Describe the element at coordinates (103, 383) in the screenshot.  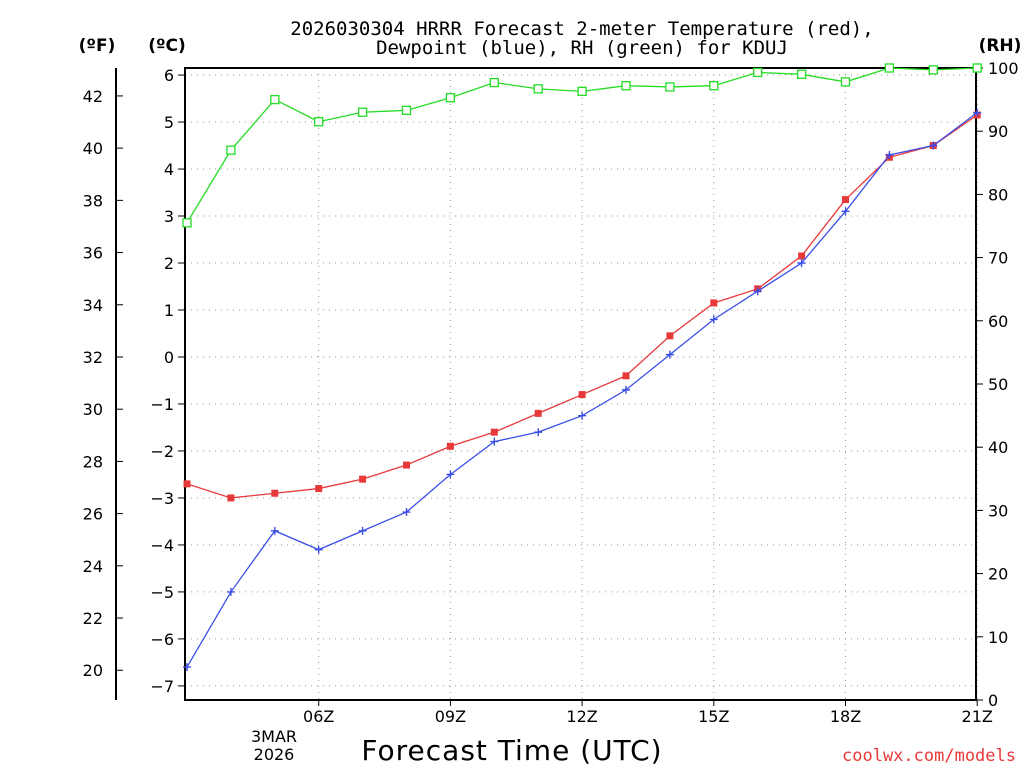
I see `fahrenheit-axis: 42 40 38 36 34 32 30 28 26 24 22 20` at that location.